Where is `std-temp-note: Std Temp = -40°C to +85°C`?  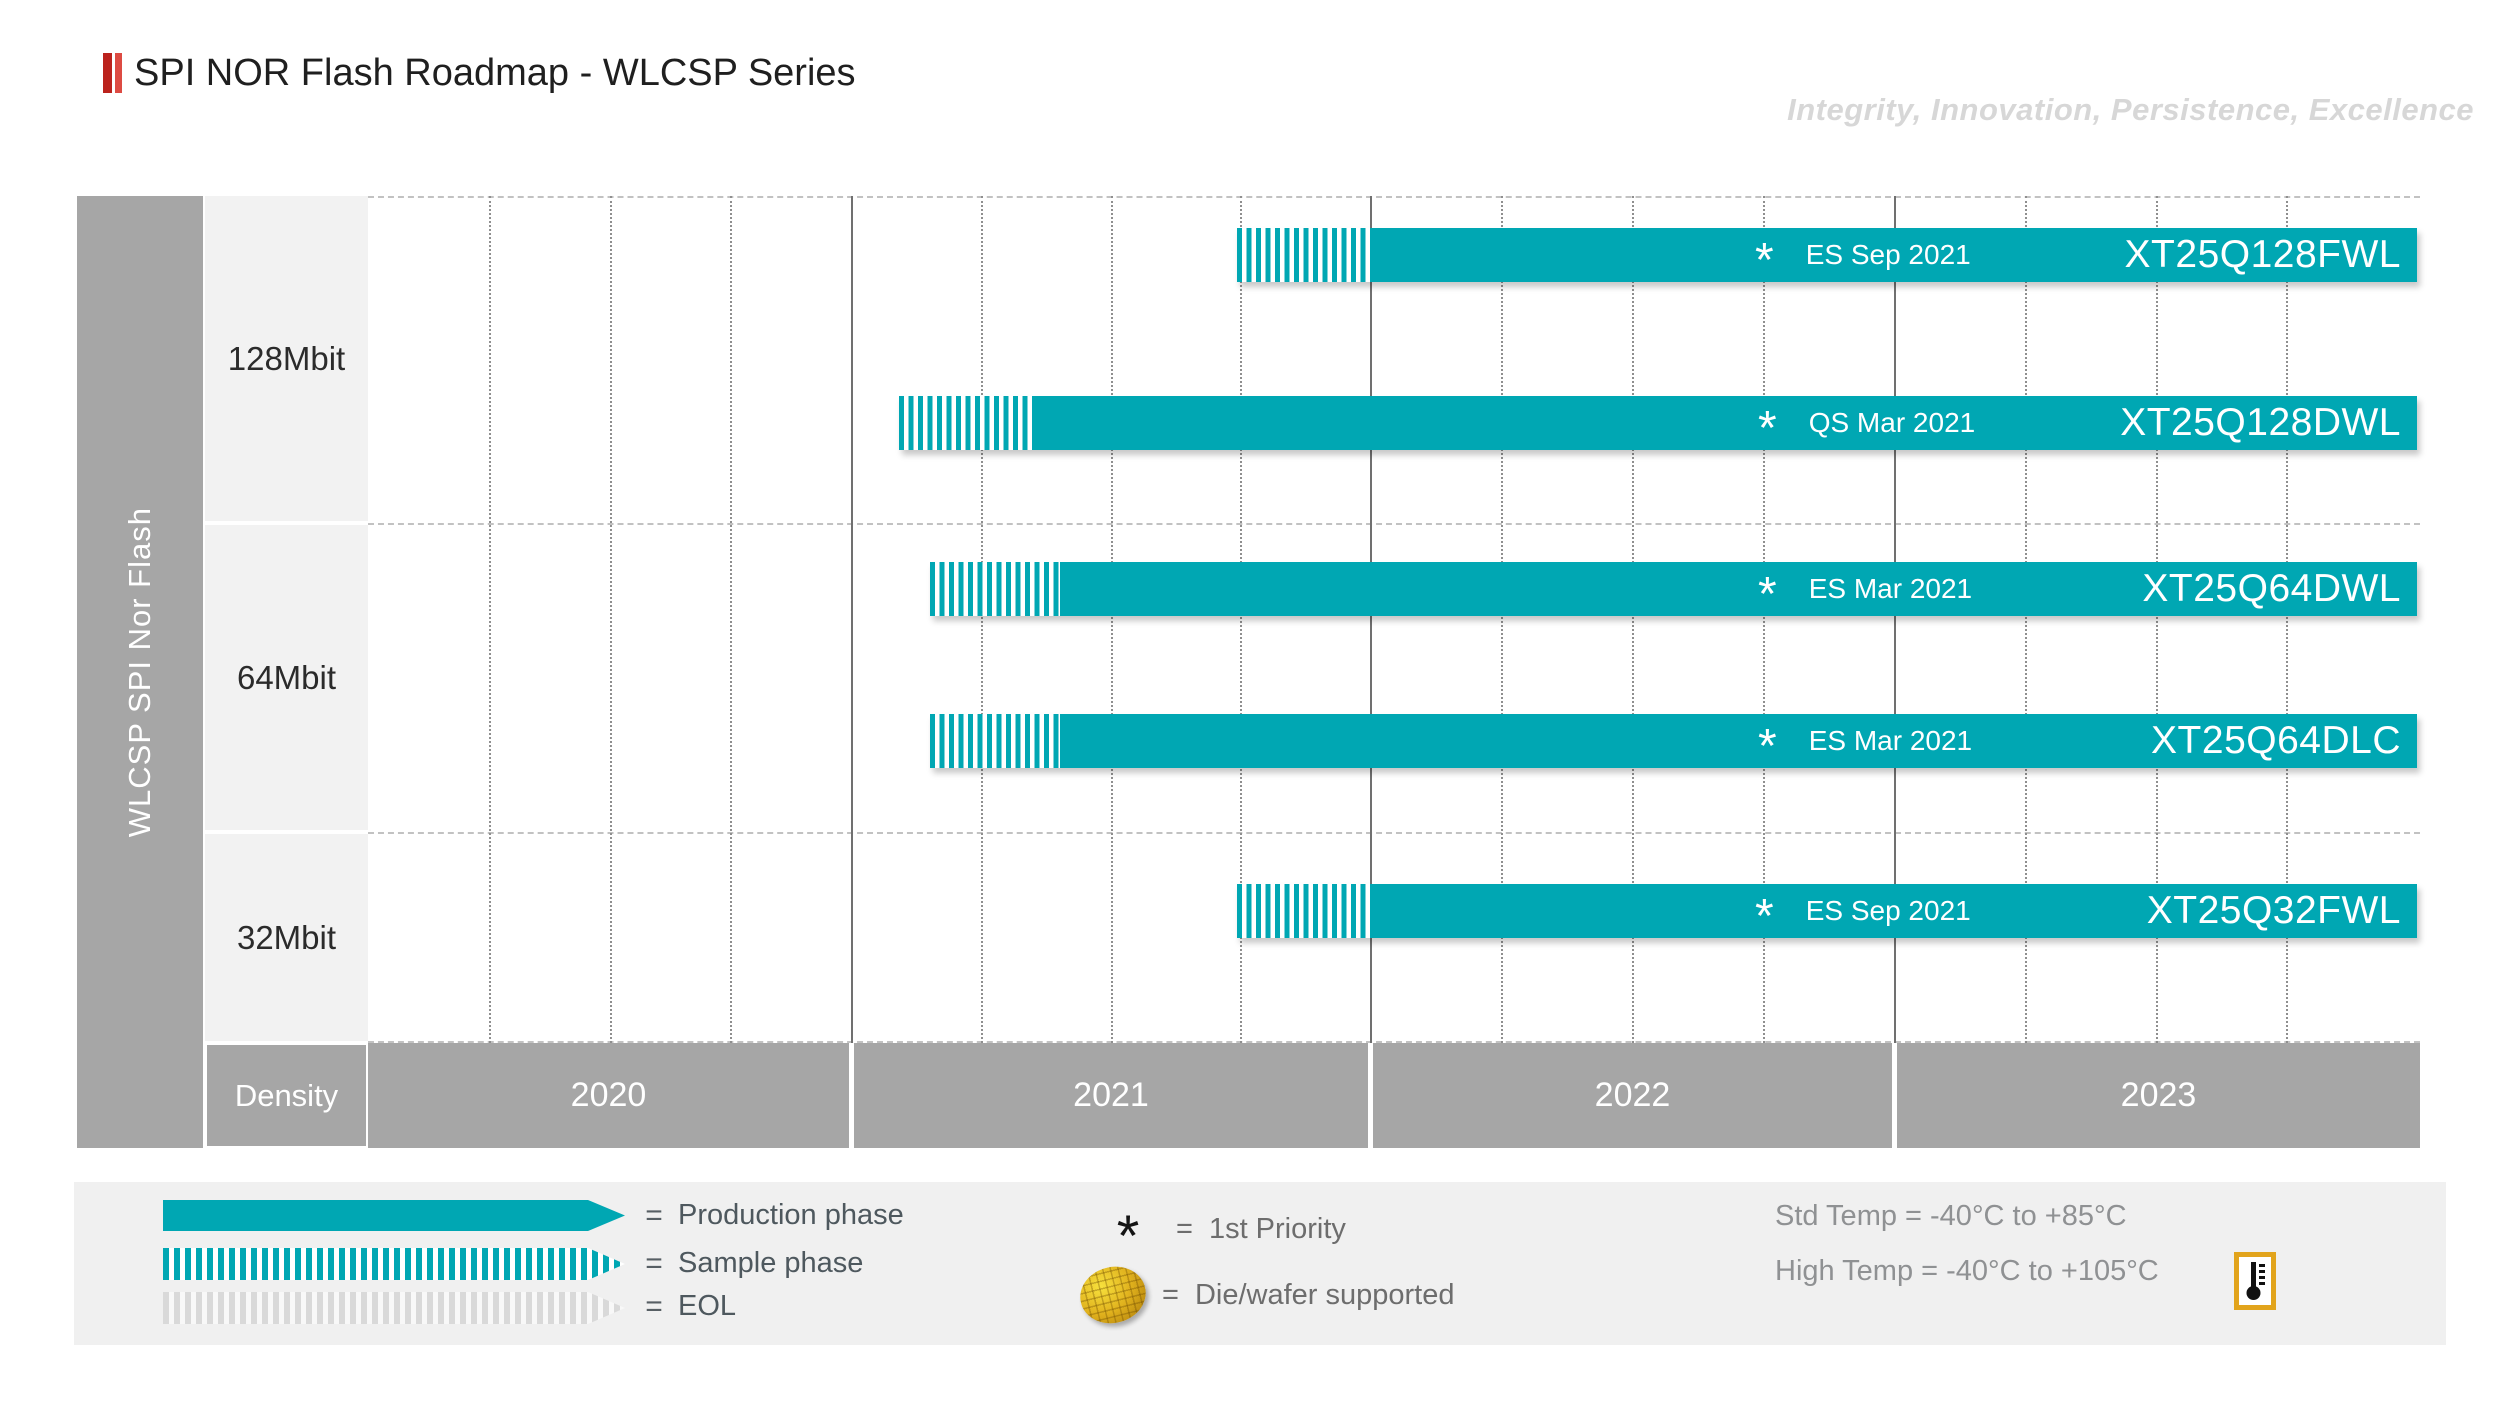
std-temp-note: Std Temp = -40°C to +85°C is located at coordinates (1951, 1216).